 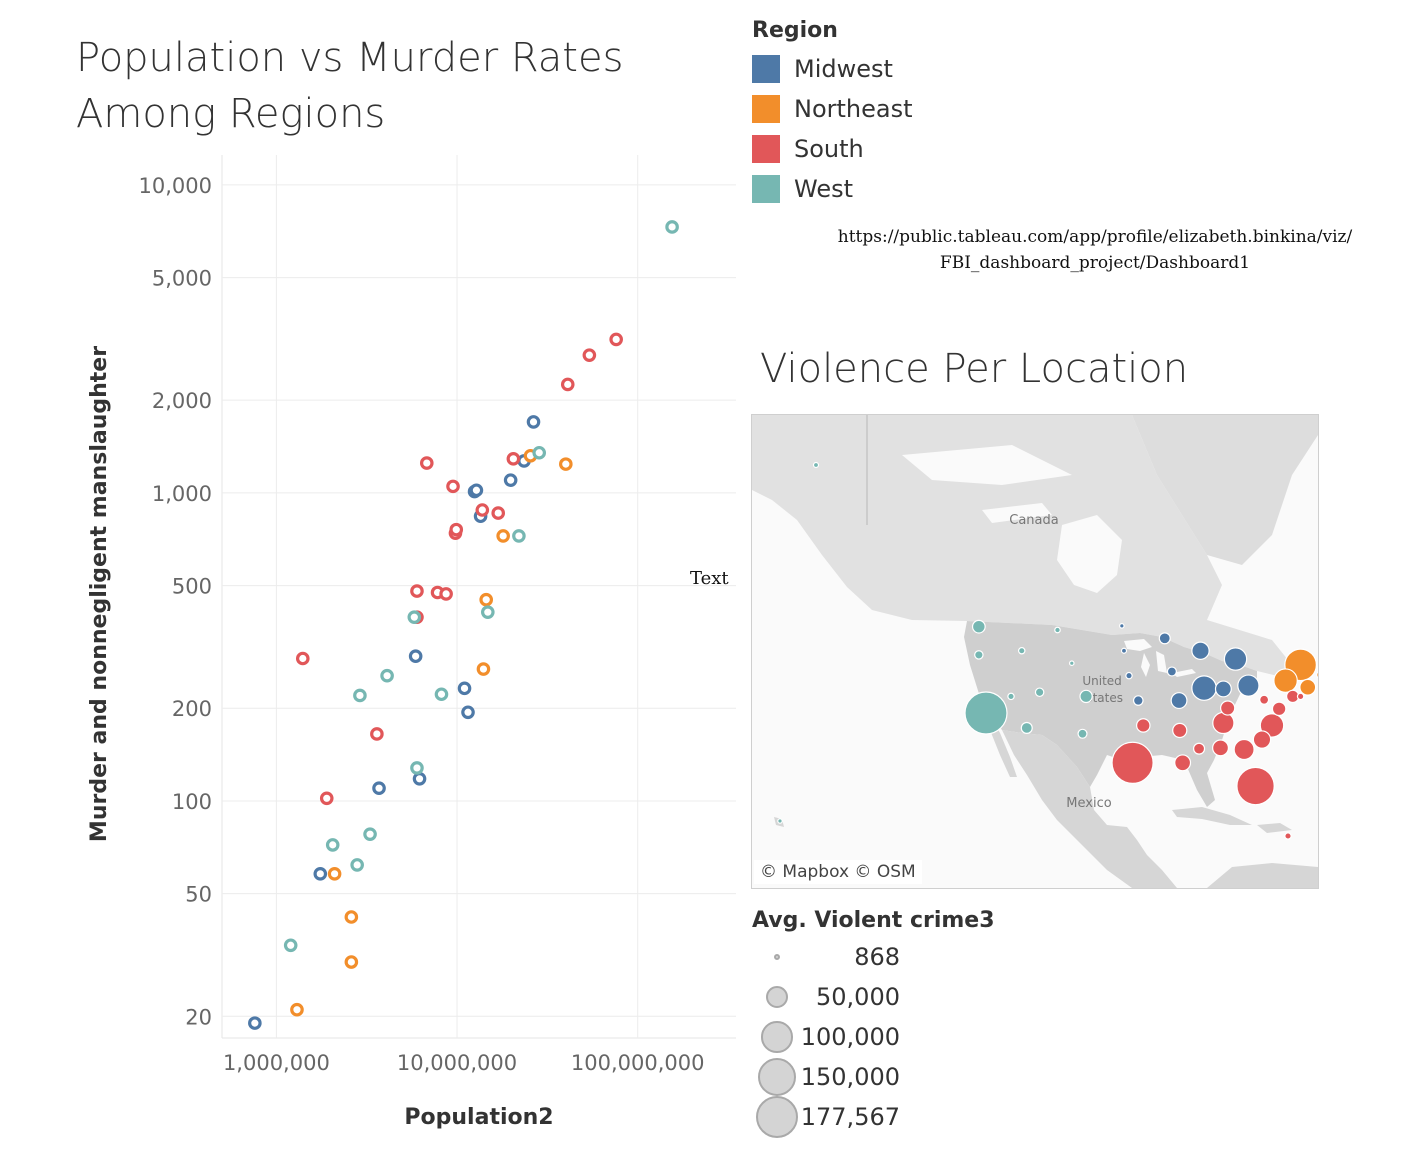 I want to click on size-legend-item: 150,000, so click(x=832, y=1077).